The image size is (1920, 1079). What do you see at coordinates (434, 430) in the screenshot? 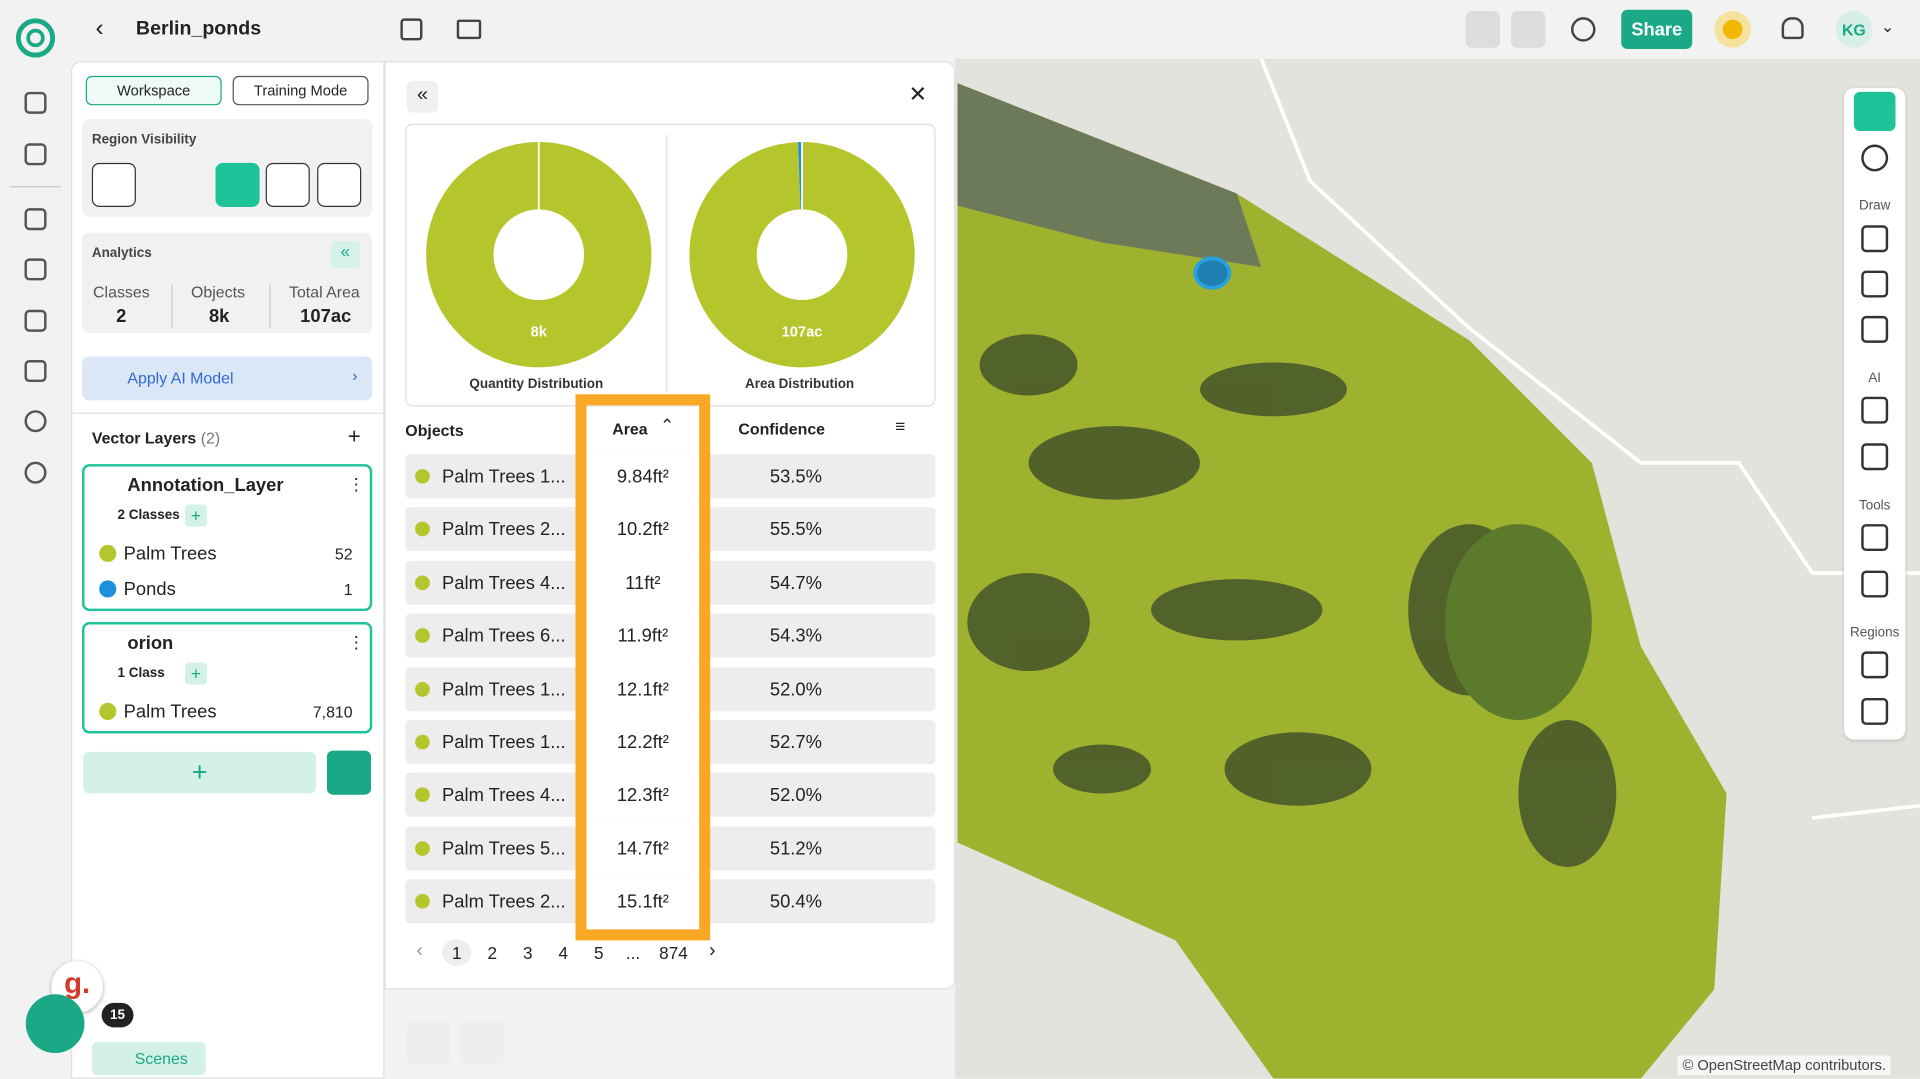
I see `header-objects: Objects` at bounding box center [434, 430].